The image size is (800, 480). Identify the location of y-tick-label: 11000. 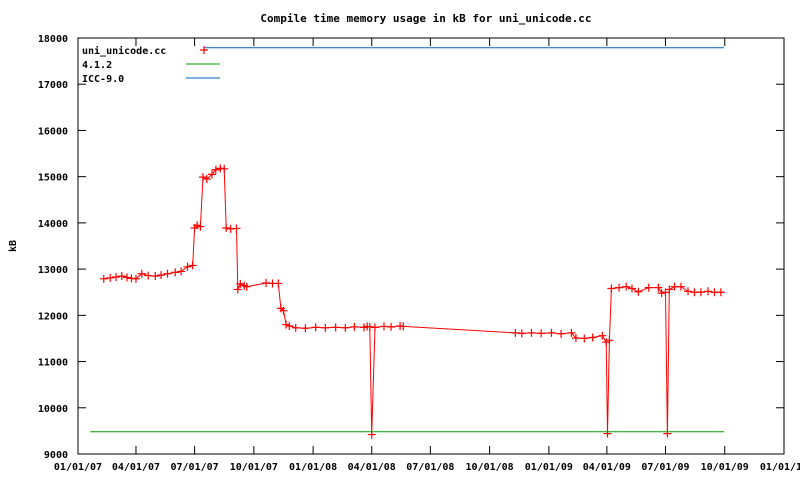
(53, 363).